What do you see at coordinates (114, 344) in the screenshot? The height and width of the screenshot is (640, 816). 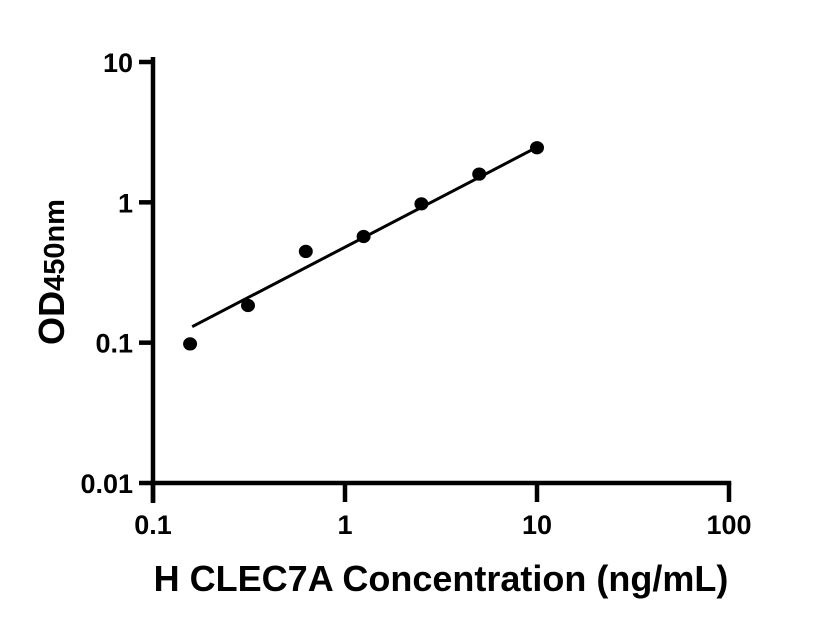 I see `y-tick-label: 0.1` at bounding box center [114, 344].